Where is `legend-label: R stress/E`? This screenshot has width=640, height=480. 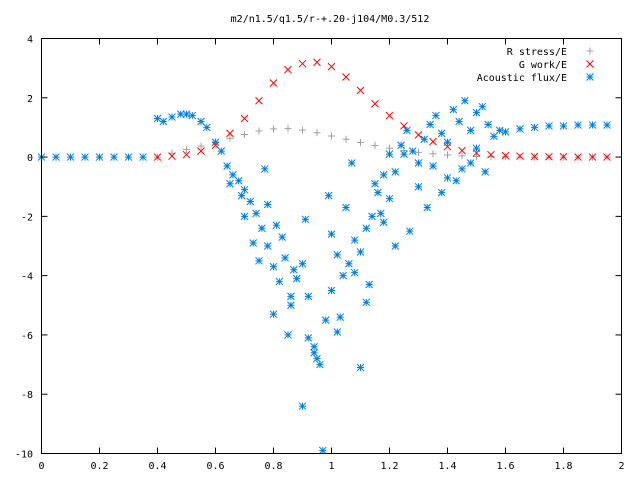 legend-label: R stress/E is located at coordinates (537, 52).